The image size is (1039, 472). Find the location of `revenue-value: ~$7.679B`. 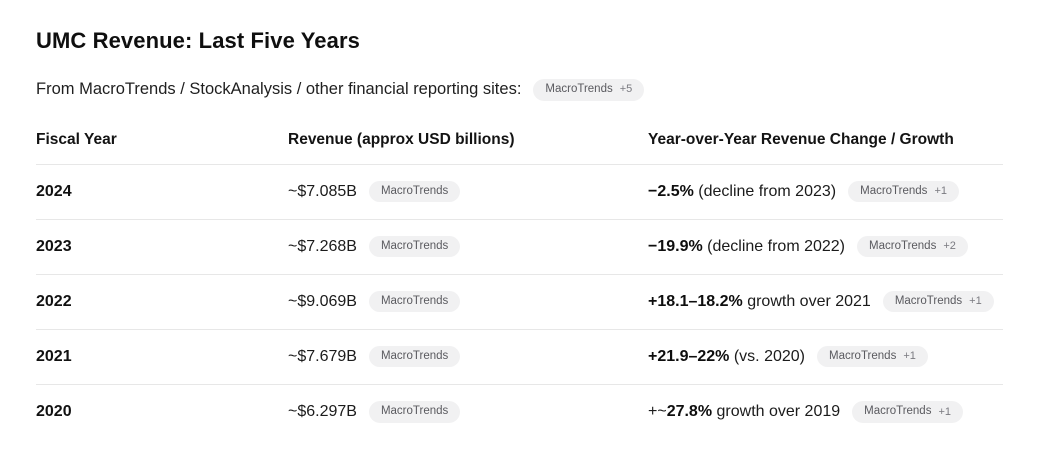

revenue-value: ~$7.679B is located at coordinates (322, 356).